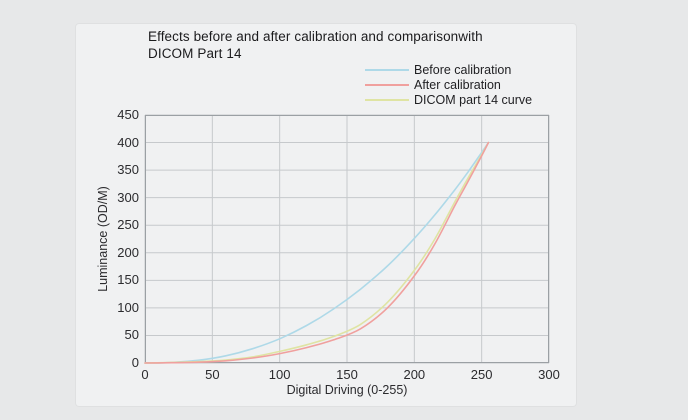 This screenshot has height=420, width=688. What do you see at coordinates (414, 374) in the screenshot?
I see `x-tick-label: 200` at bounding box center [414, 374].